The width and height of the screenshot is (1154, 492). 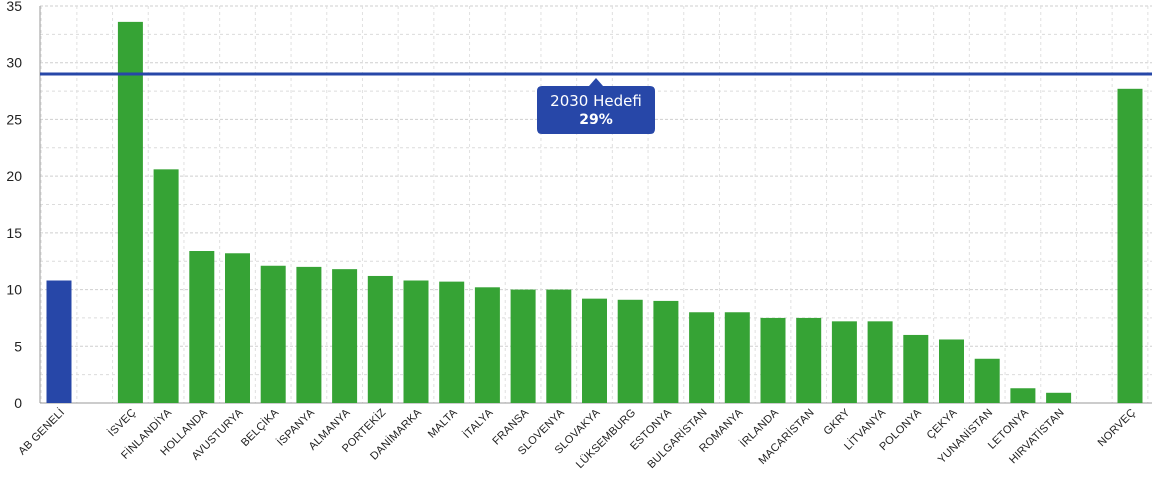 I want to click on y-tick-label: 20, so click(x=14, y=176).